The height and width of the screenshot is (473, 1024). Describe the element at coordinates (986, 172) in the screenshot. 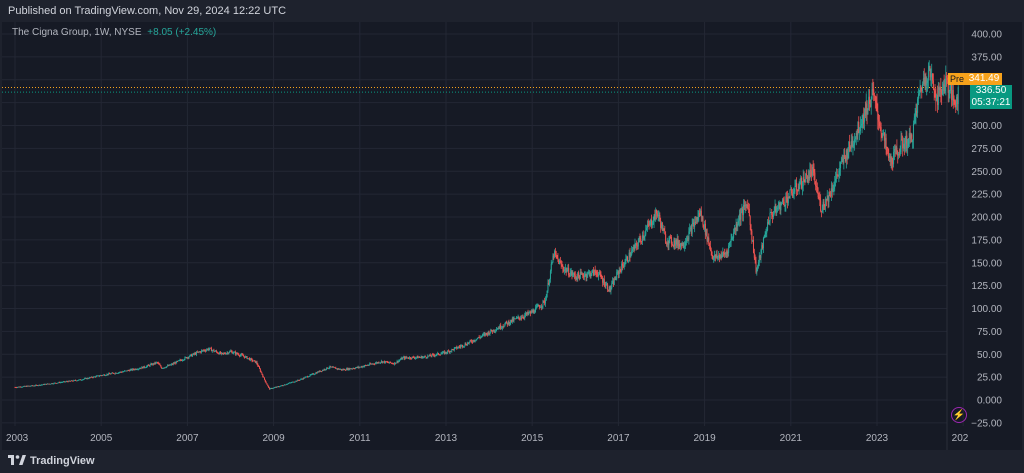

I see `y-tick-label: 250.00` at that location.